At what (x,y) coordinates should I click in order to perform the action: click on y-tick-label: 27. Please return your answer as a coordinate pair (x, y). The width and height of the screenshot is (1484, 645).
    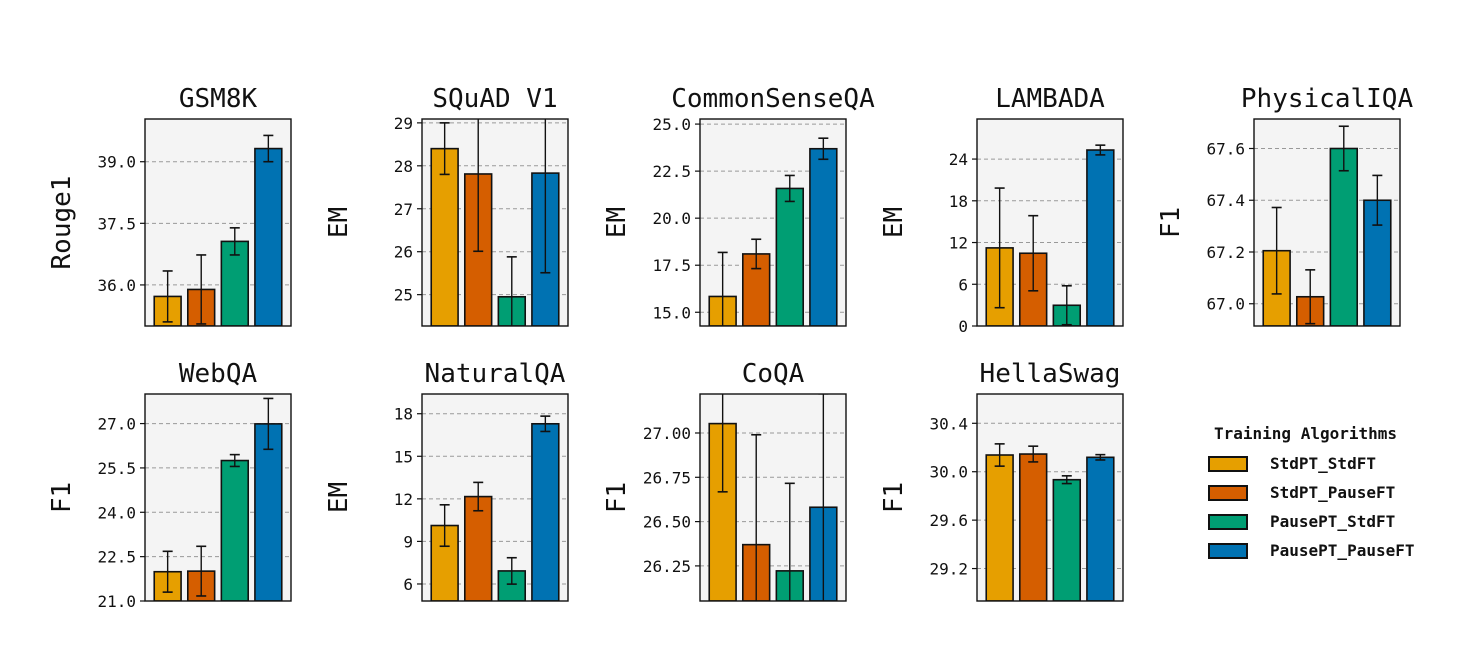
    Looking at the image, I should click on (403, 209).